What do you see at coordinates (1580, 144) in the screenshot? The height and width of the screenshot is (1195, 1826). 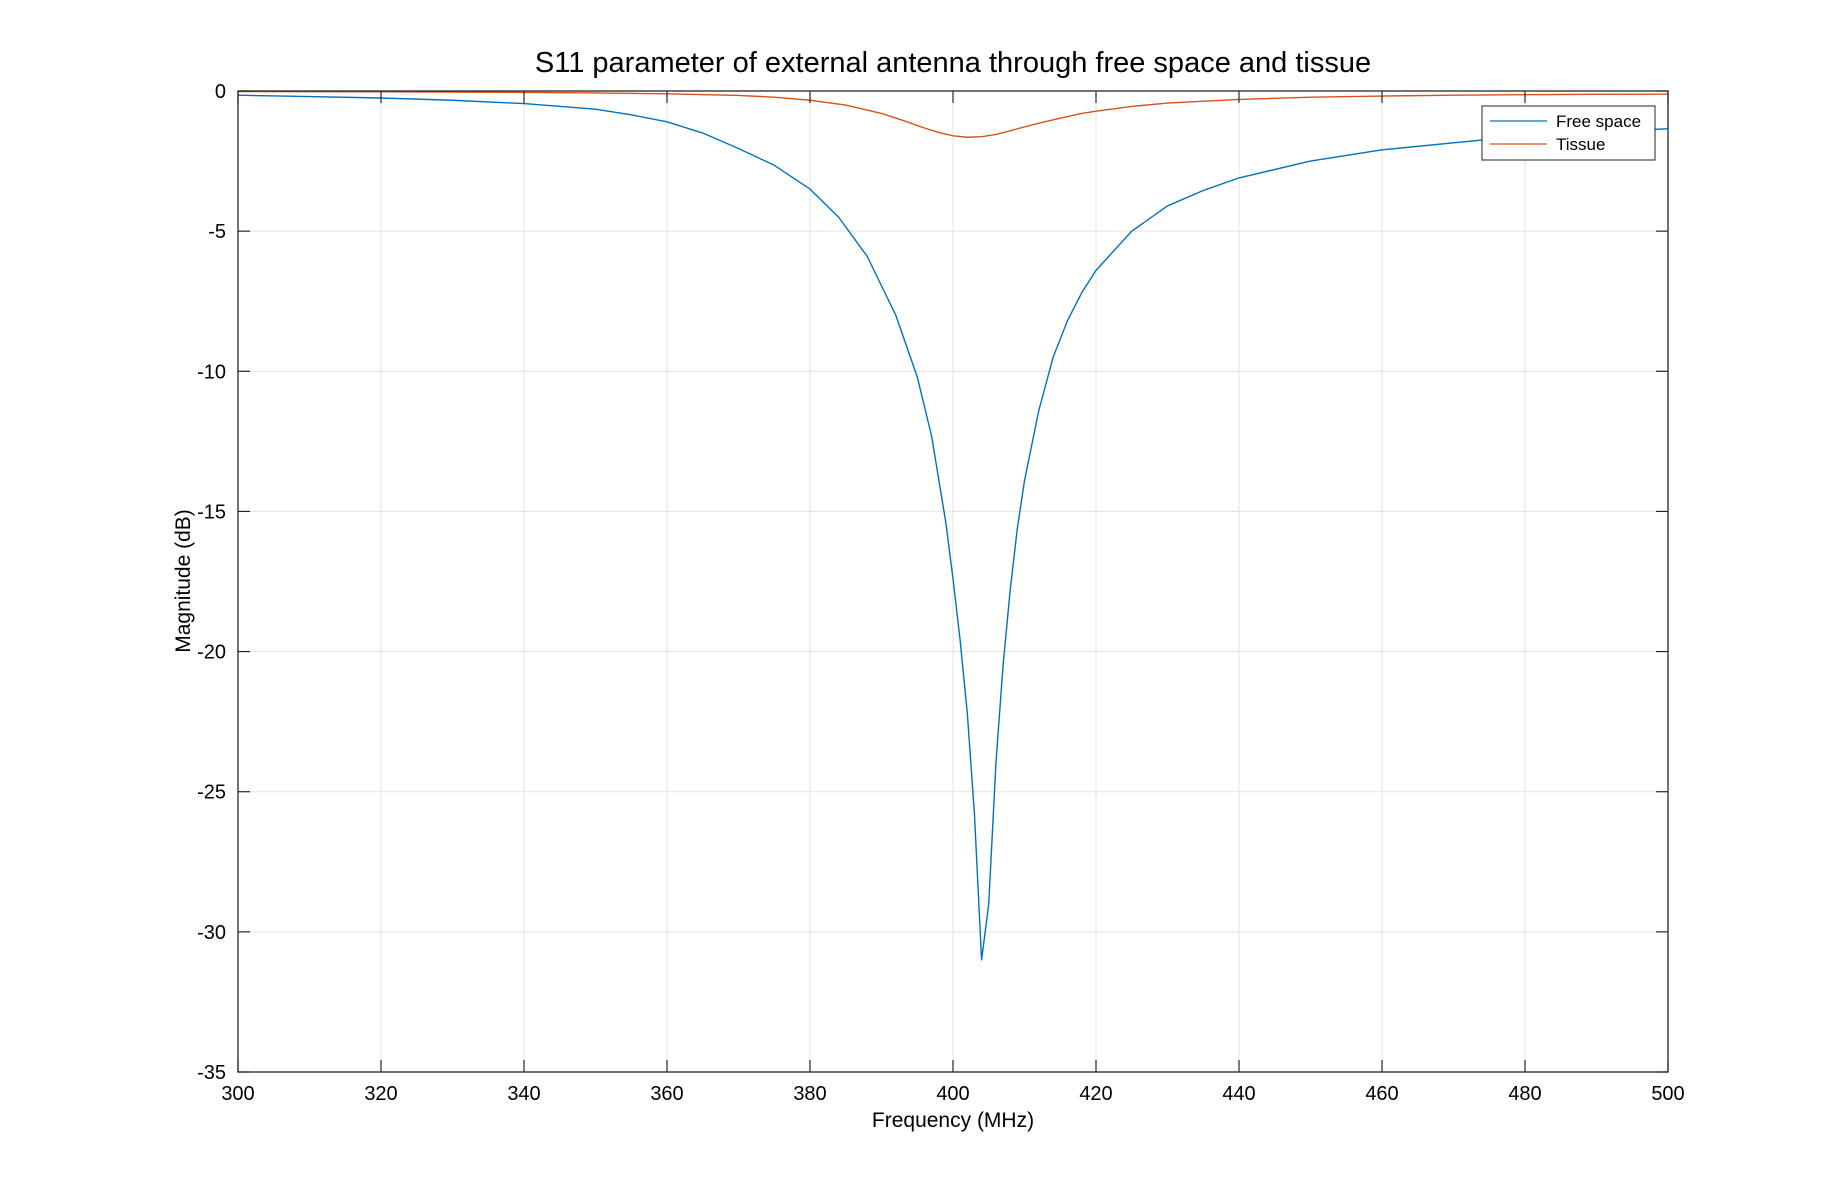 I see `legend-label-tissue: Tissue` at bounding box center [1580, 144].